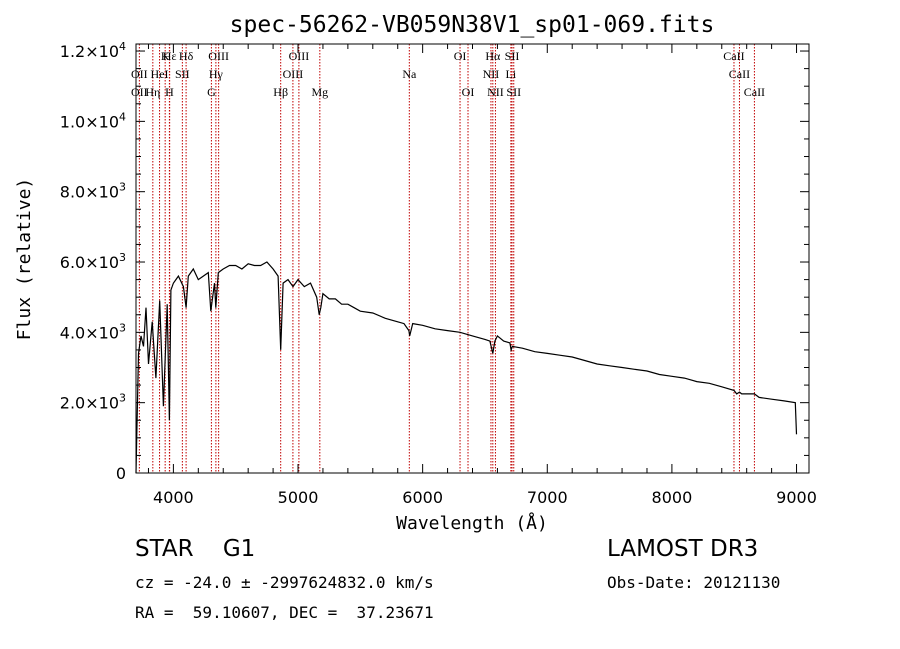  What do you see at coordinates (169, 92) in the screenshot?
I see `spectral-line-label: H` at bounding box center [169, 92].